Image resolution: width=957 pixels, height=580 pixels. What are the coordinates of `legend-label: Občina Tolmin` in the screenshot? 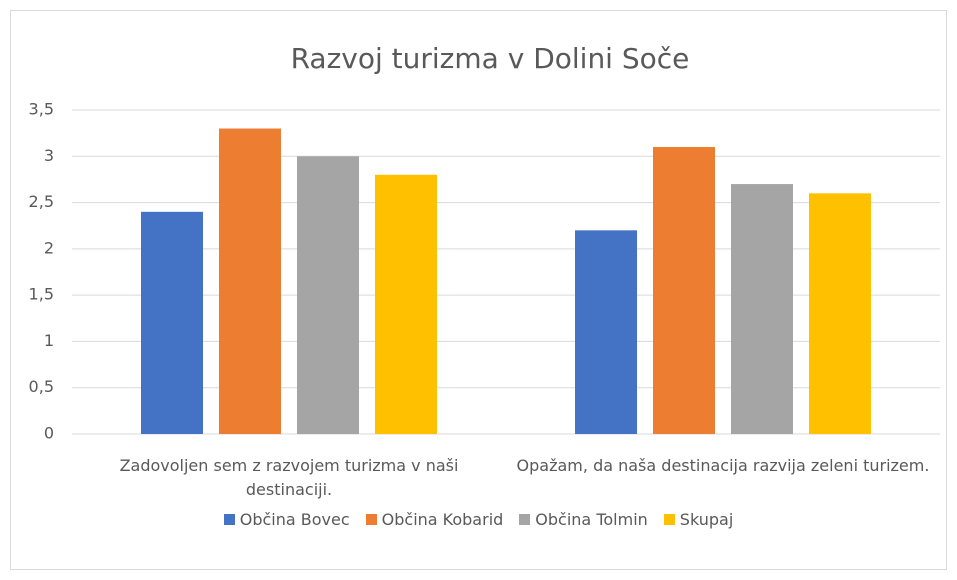 It's located at (591, 519).